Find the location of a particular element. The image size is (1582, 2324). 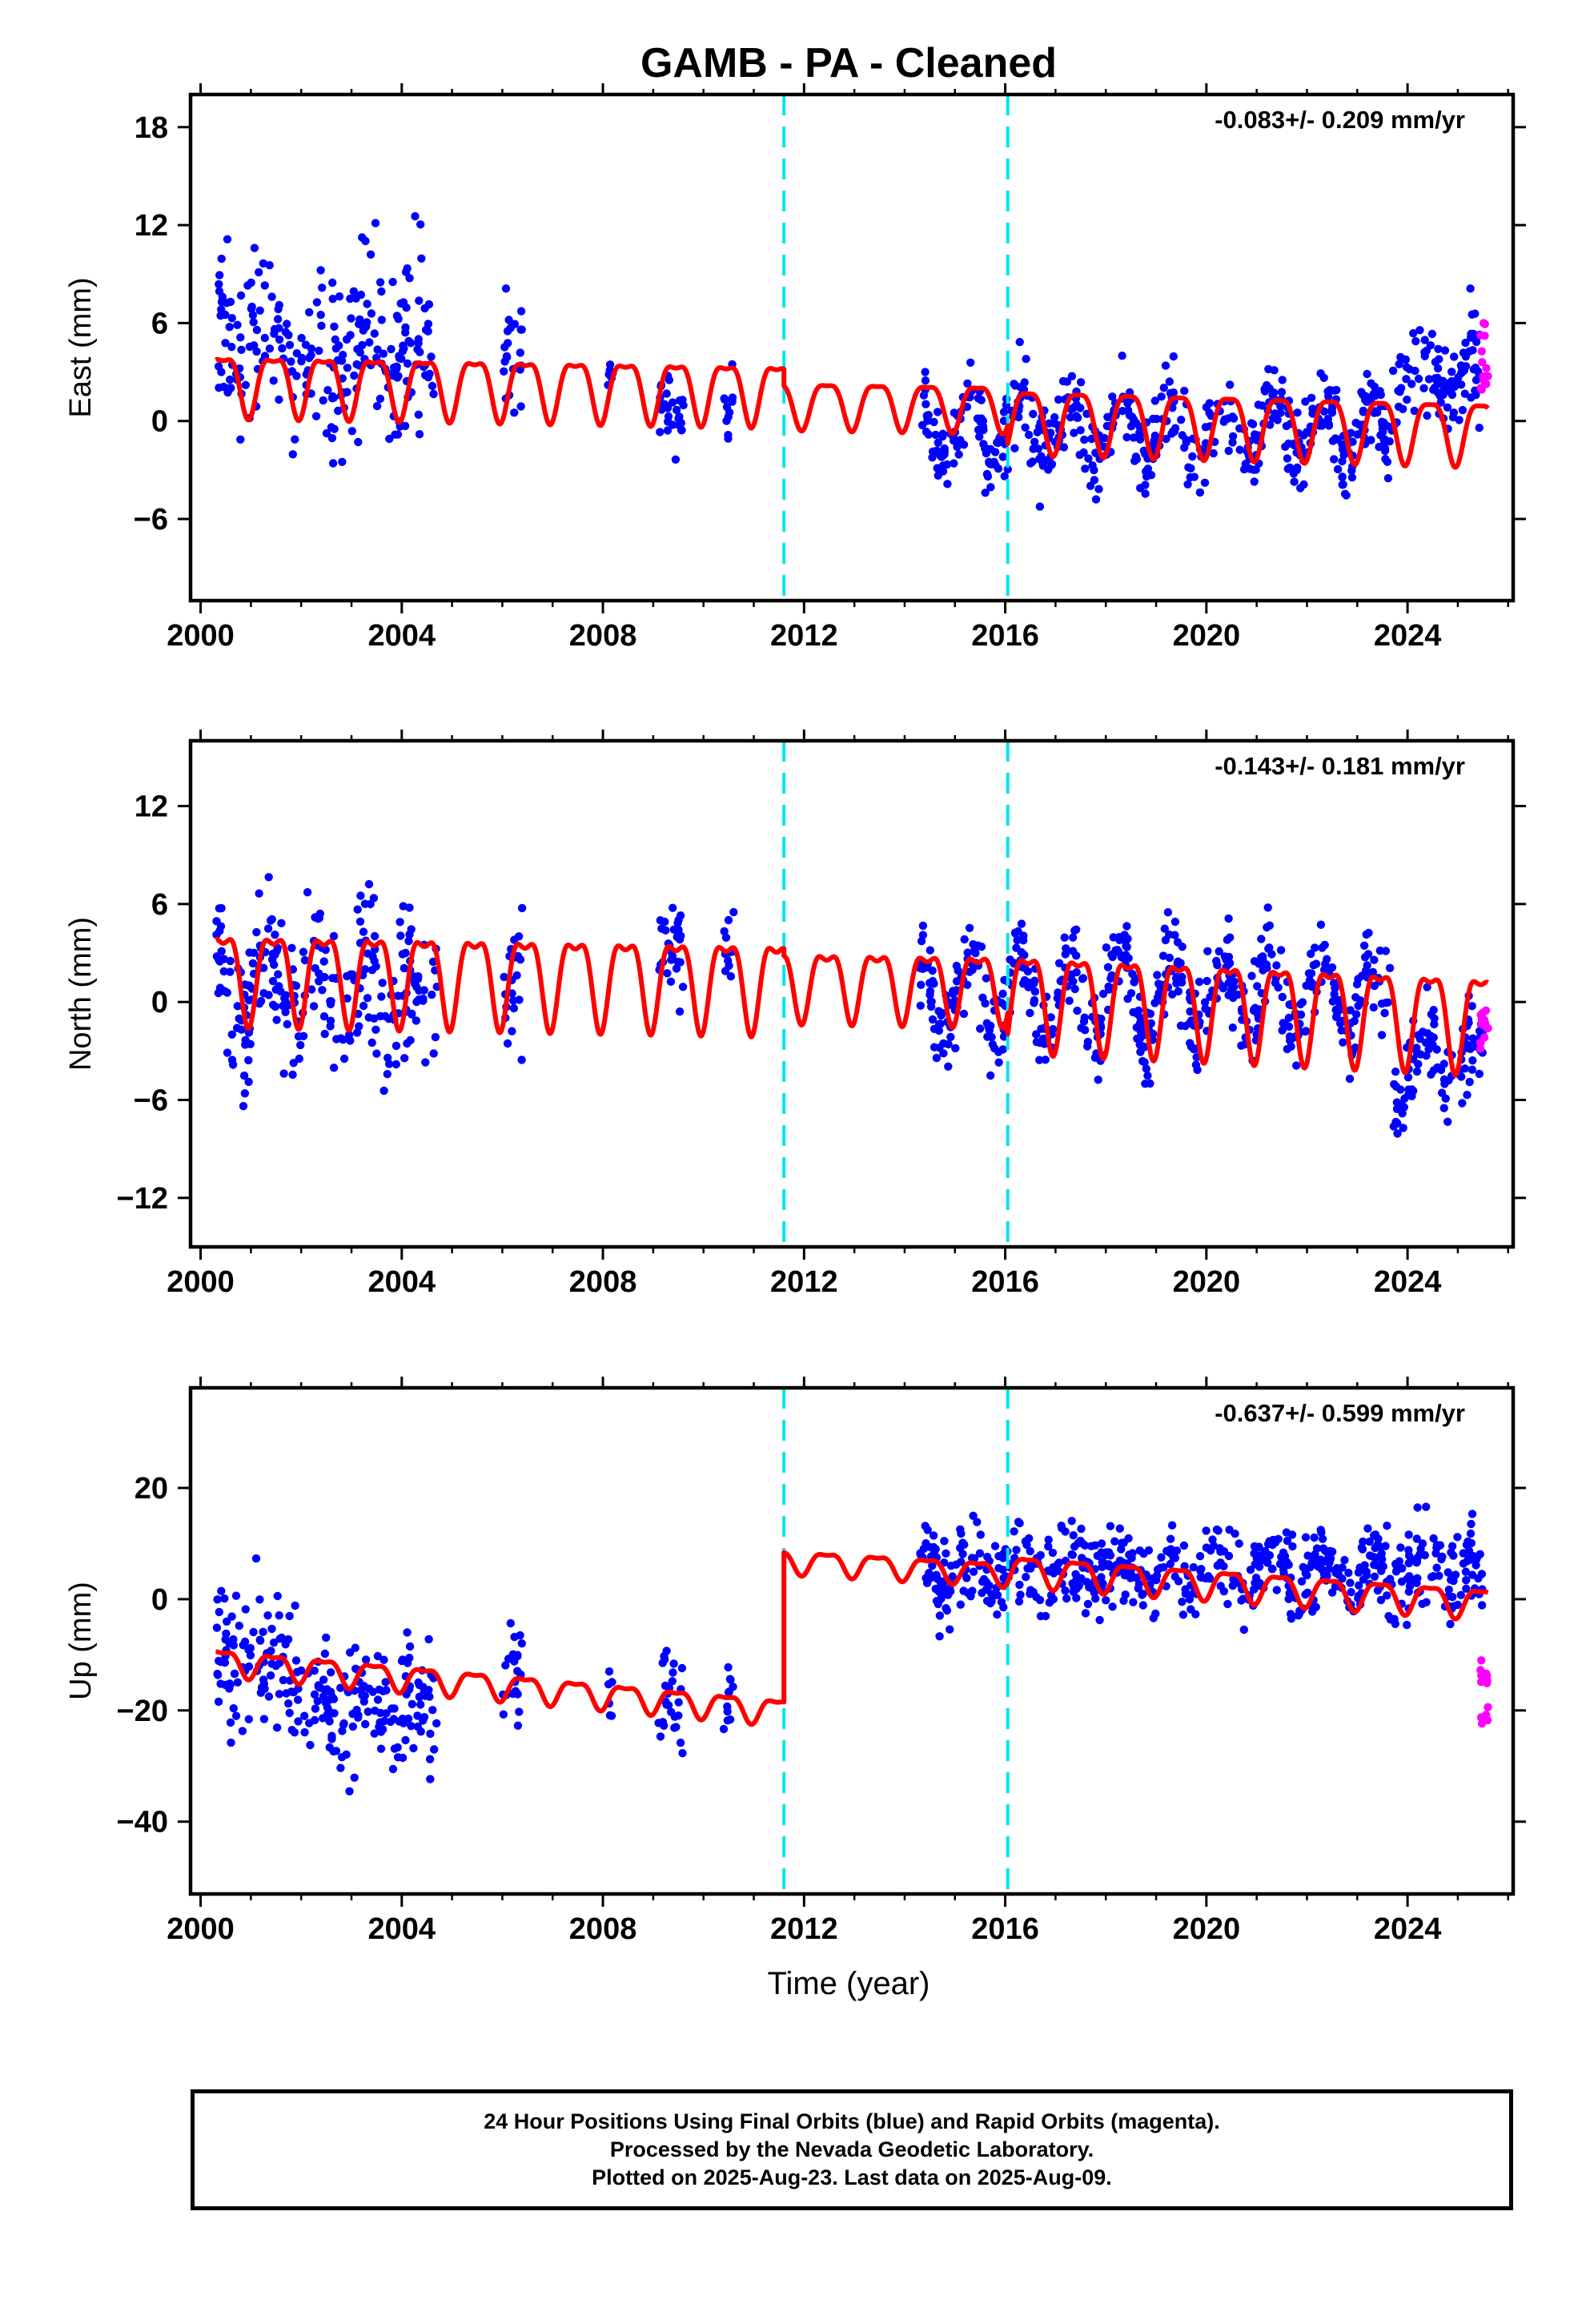

y-axis-label: North (mm) is located at coordinates (81, 994).